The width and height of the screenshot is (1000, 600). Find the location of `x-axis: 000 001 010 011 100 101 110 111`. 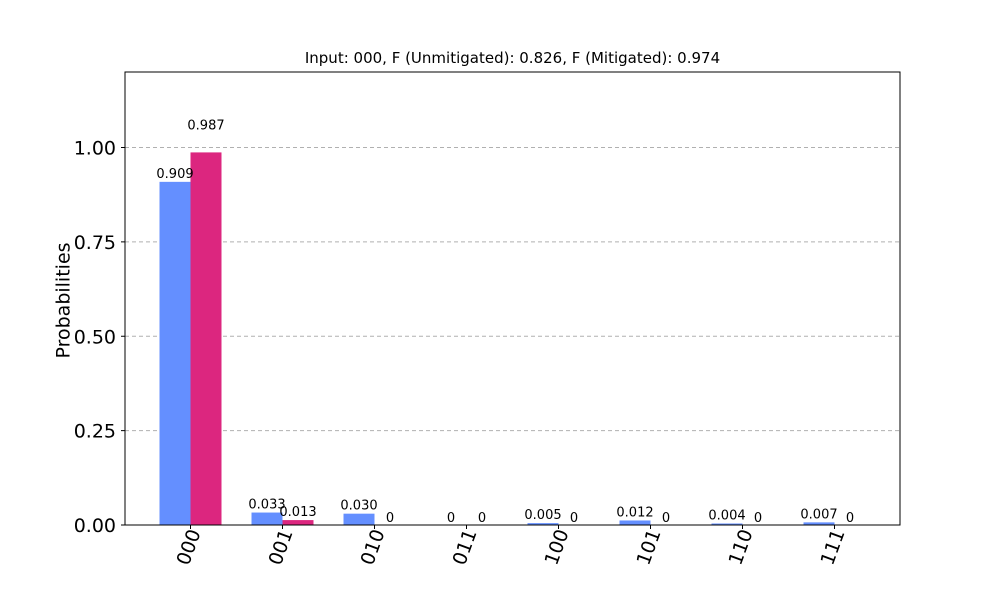

x-axis: 000 001 010 011 100 101 110 111 is located at coordinates (511, 546).